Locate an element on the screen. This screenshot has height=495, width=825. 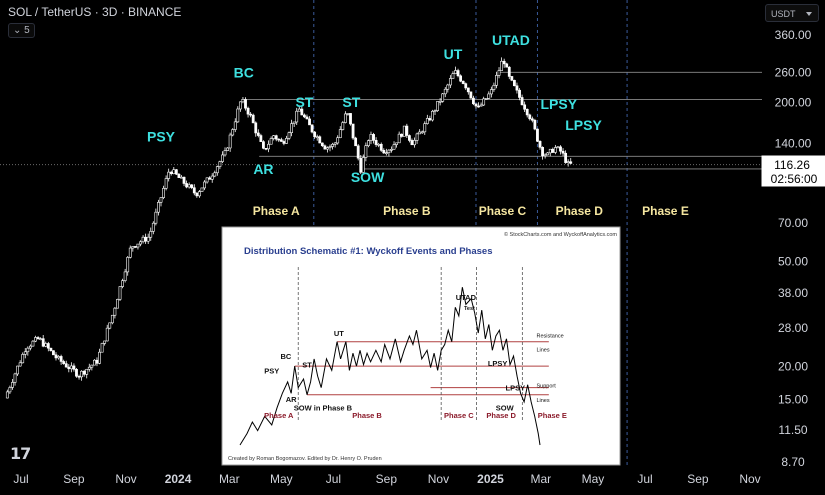
inset-price-path is located at coordinates (390, 366).